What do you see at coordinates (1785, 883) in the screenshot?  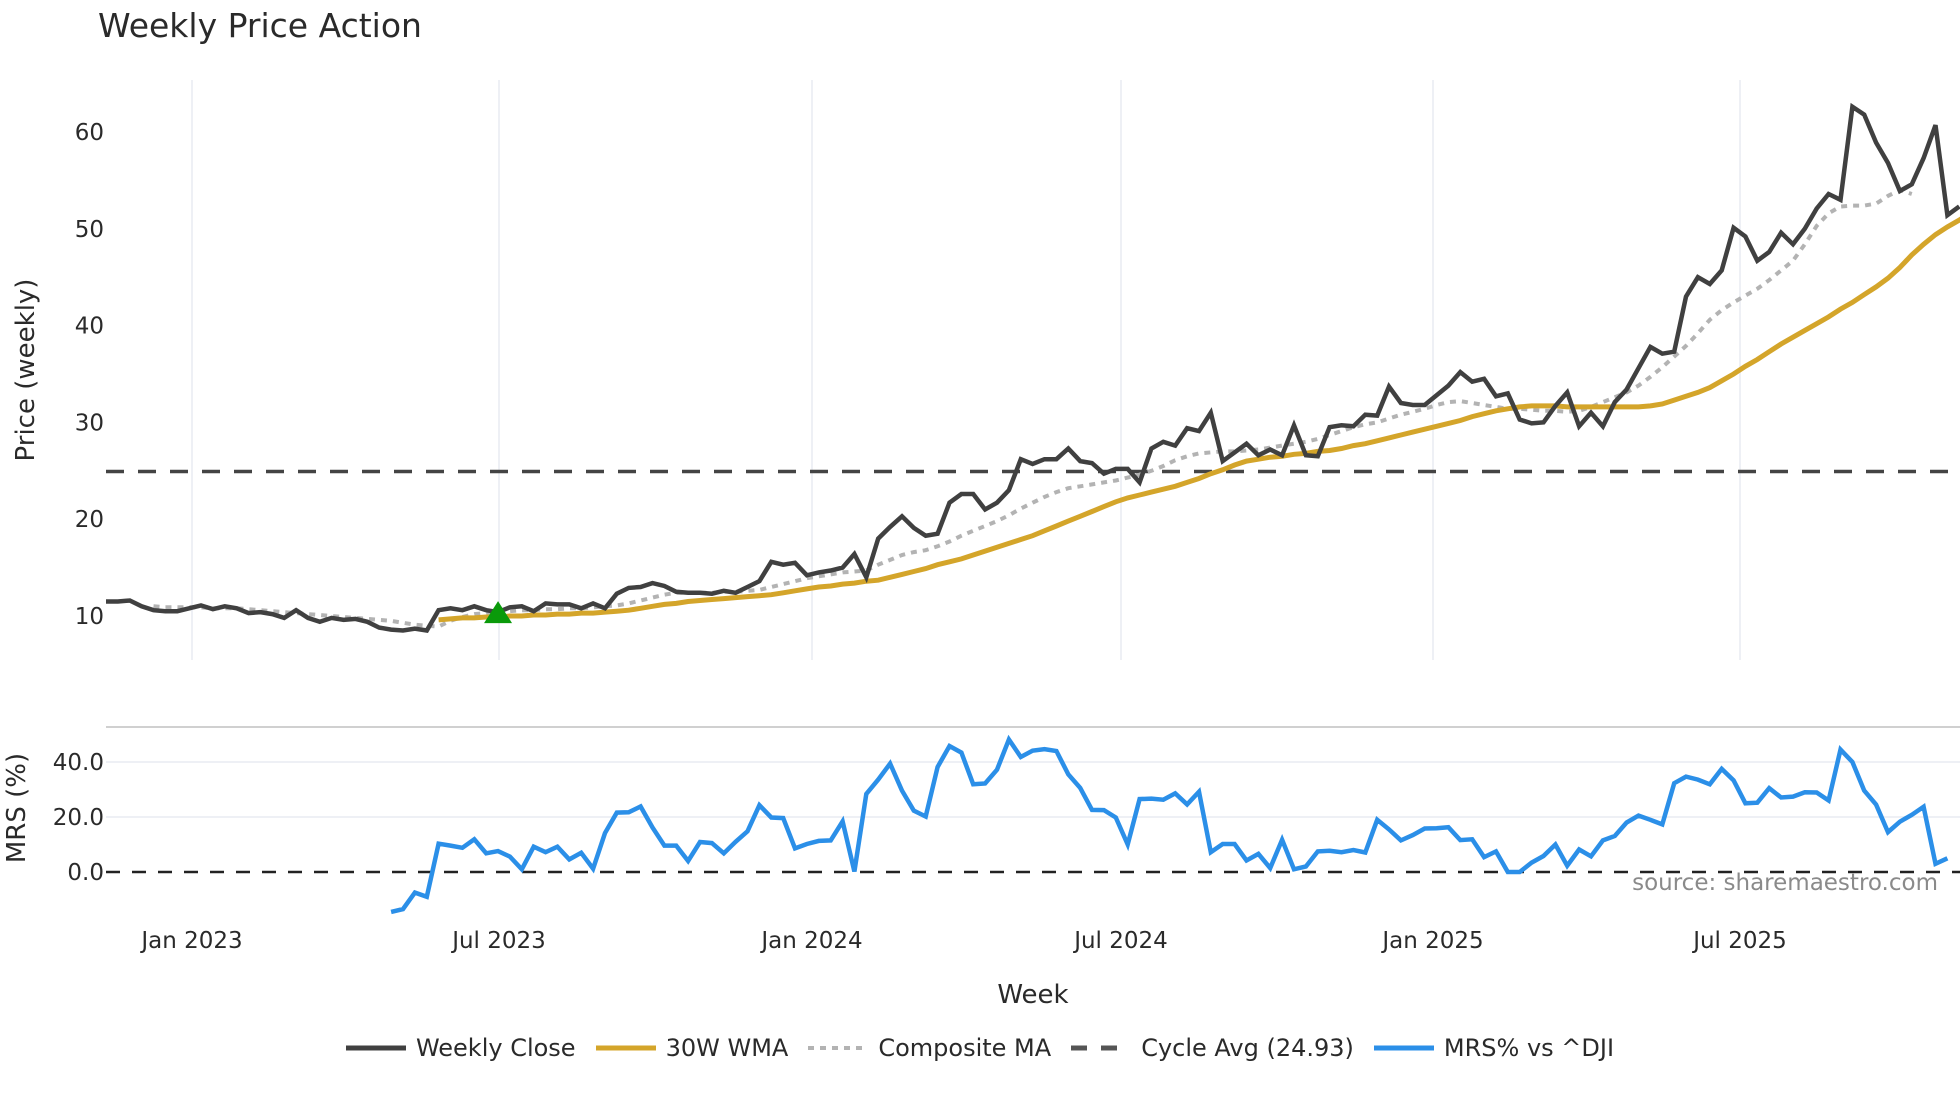 I see `source-watermark: source: sharemaestro.com` at bounding box center [1785, 883].